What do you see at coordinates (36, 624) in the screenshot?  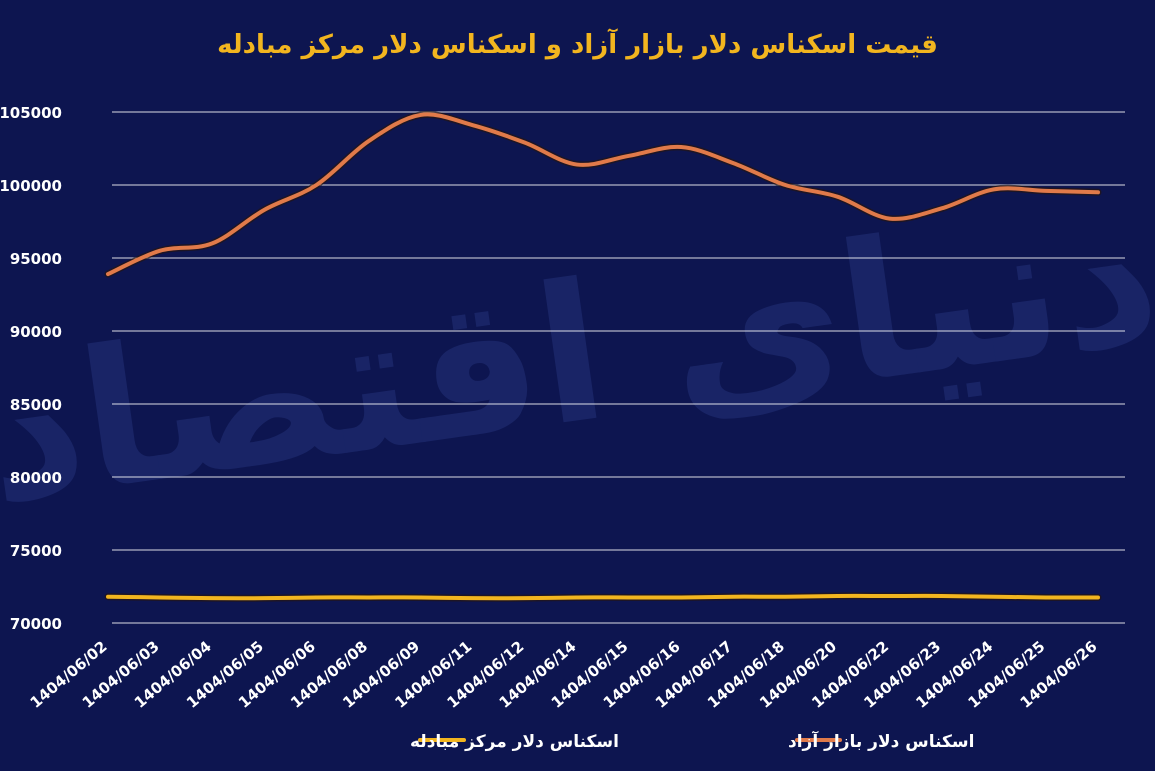 I see `y-tick-label: 70000` at bounding box center [36, 624].